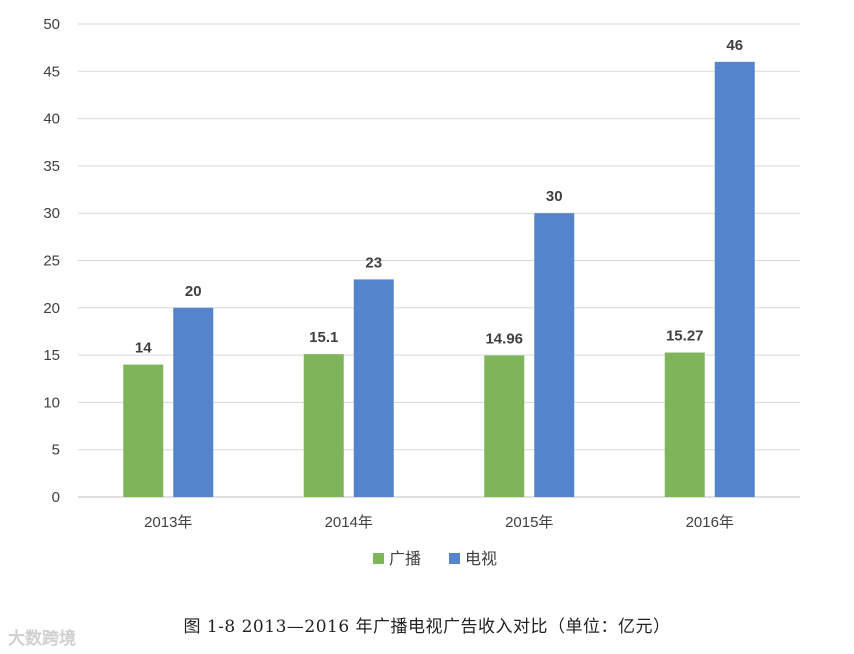 This screenshot has width=854, height=654. I want to click on watermark-logo: 大数跨境, so click(42, 639).